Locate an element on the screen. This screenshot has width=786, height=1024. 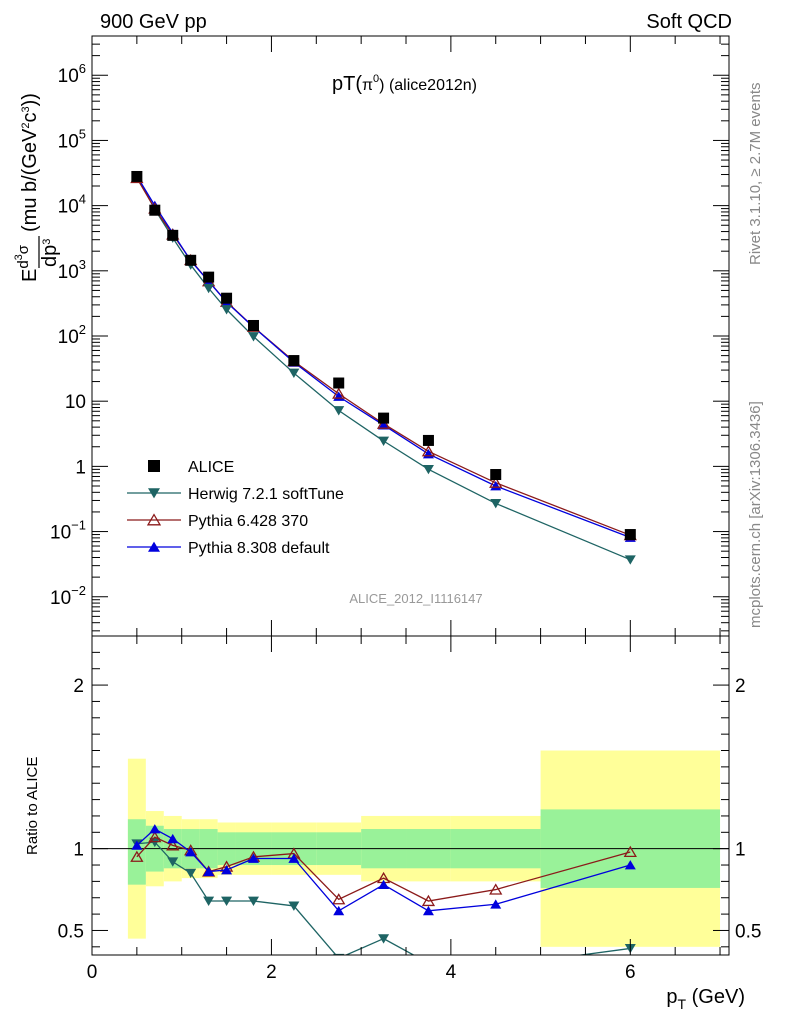
svg-text: dp3 is located at coordinates (50, 253).